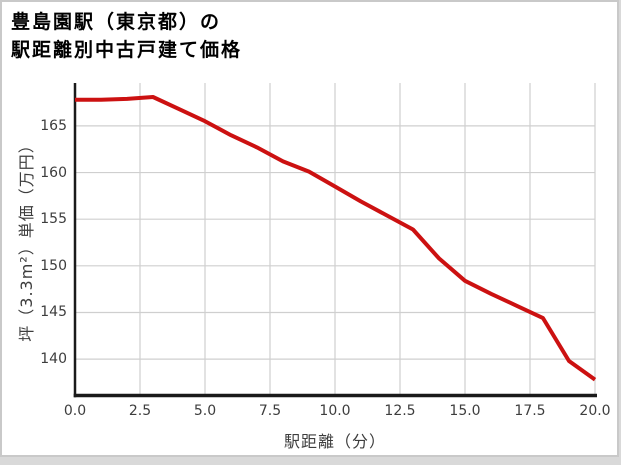 Image resolution: width=621 pixels, height=465 pixels. What do you see at coordinates (205, 411) in the screenshot?
I see `x-tick-label: 5.0` at bounding box center [205, 411].